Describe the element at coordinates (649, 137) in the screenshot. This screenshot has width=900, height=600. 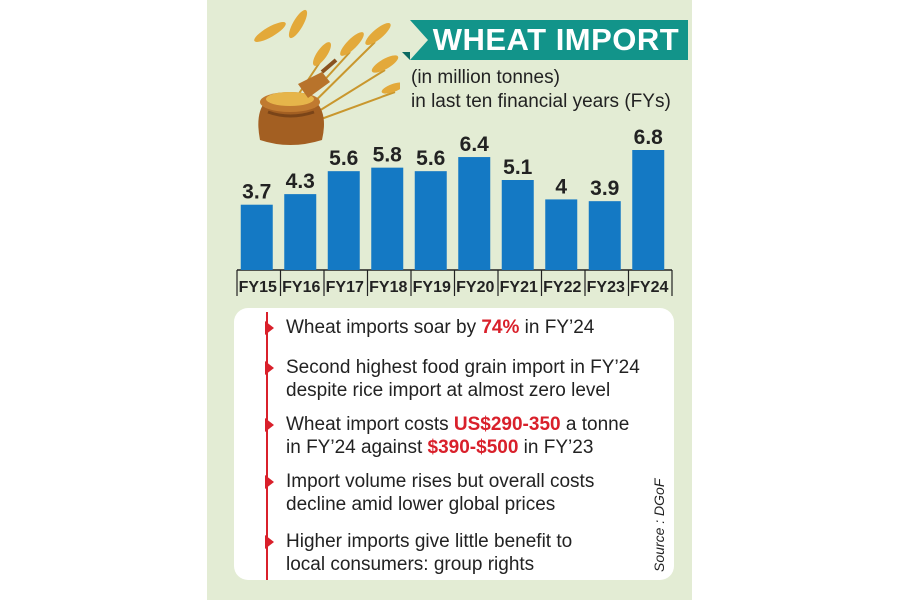
I see `value-label-fy24: 6.8` at that location.